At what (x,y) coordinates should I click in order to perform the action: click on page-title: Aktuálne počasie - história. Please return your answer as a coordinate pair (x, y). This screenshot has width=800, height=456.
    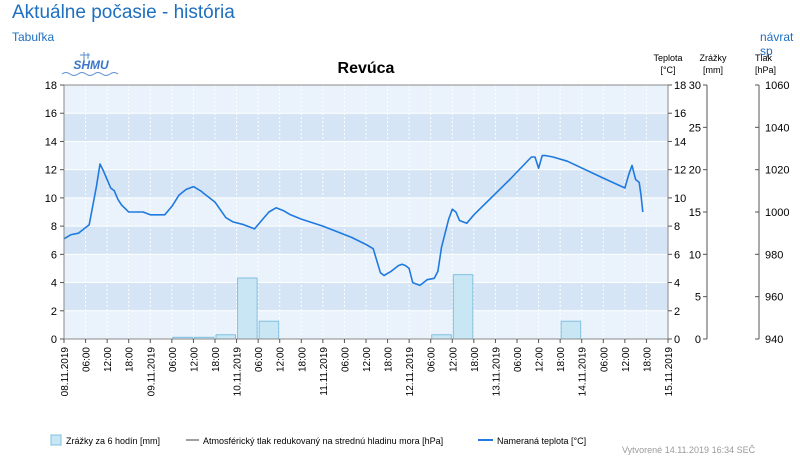
    Looking at the image, I should click on (123, 12).